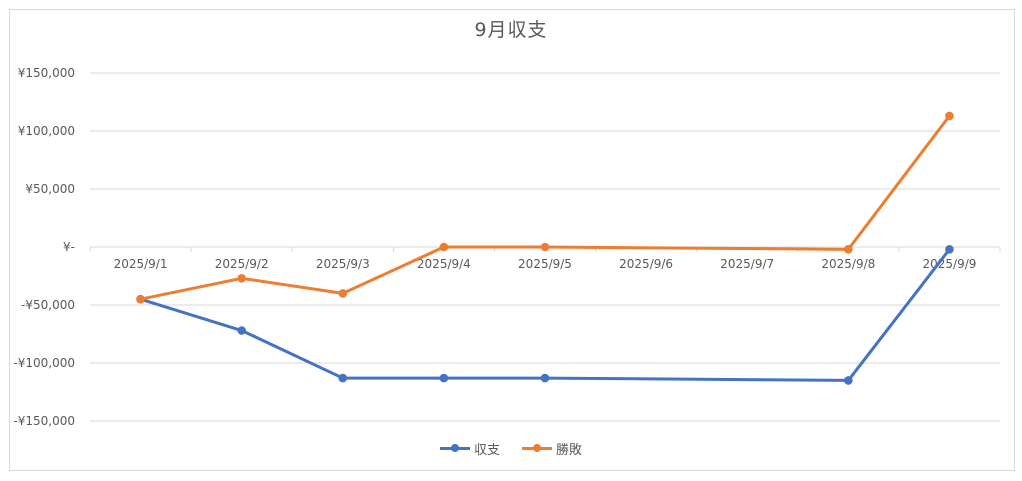  I want to click on x-tick-label: 2025/9/2, so click(242, 264).